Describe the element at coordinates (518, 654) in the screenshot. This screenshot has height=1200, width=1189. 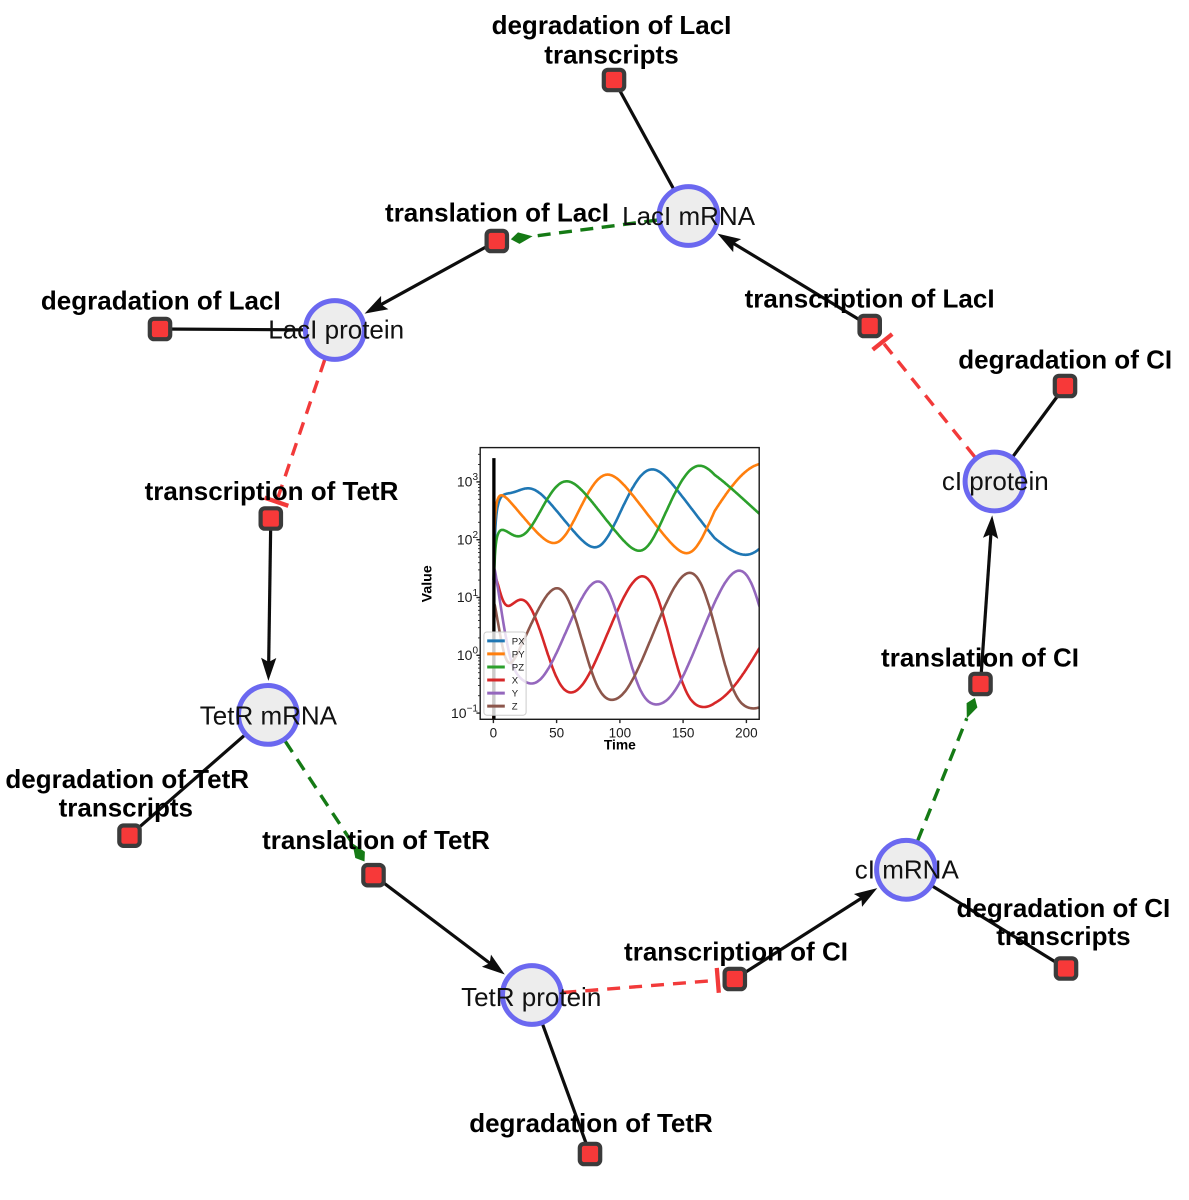
I see `svg-text: PY` at that location.